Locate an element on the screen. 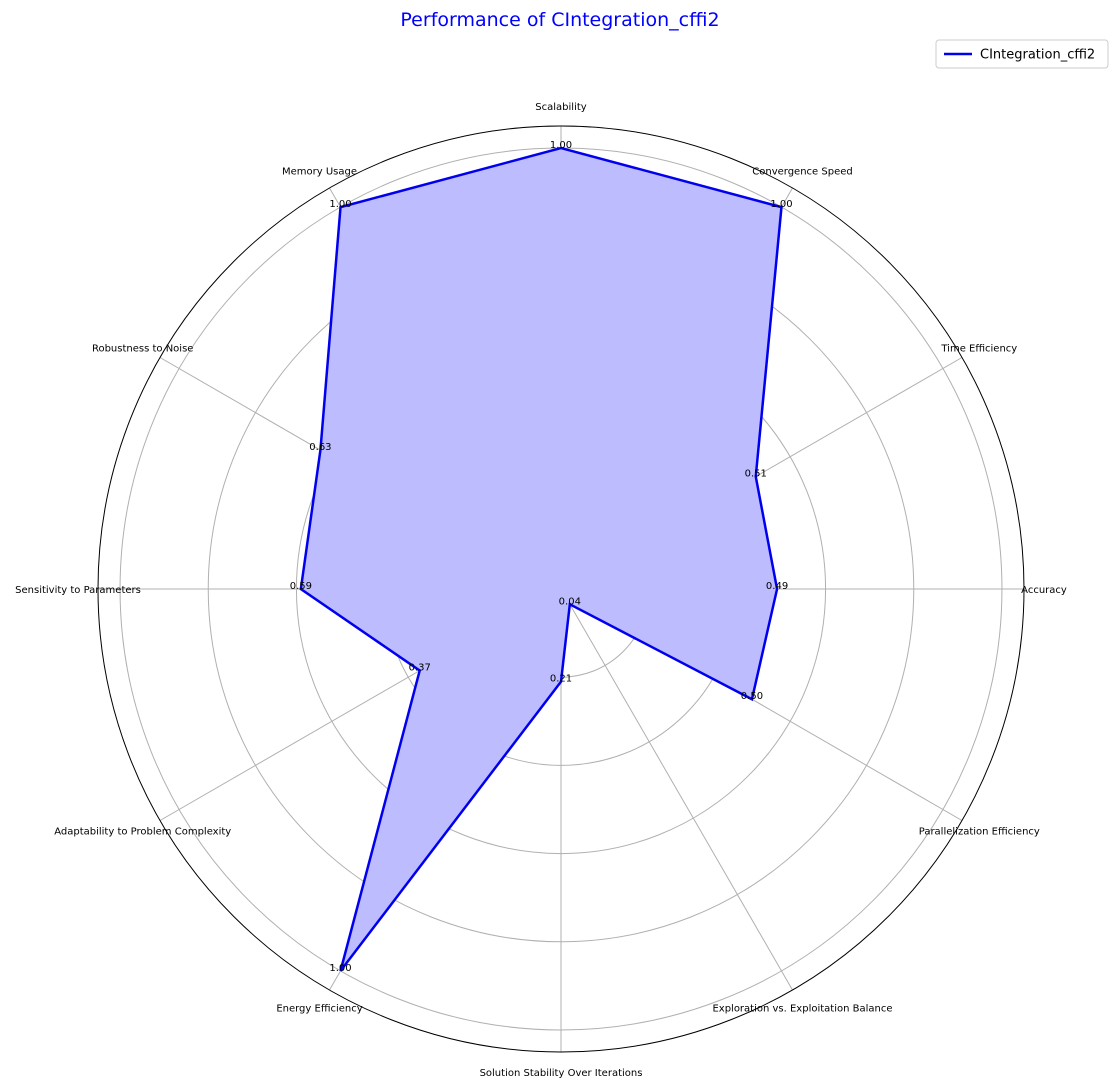 Image resolution: width=1119 pixels, height=1085 pixels. chart-title: Performance of CIntegration_cffi2 is located at coordinates (559, 20).